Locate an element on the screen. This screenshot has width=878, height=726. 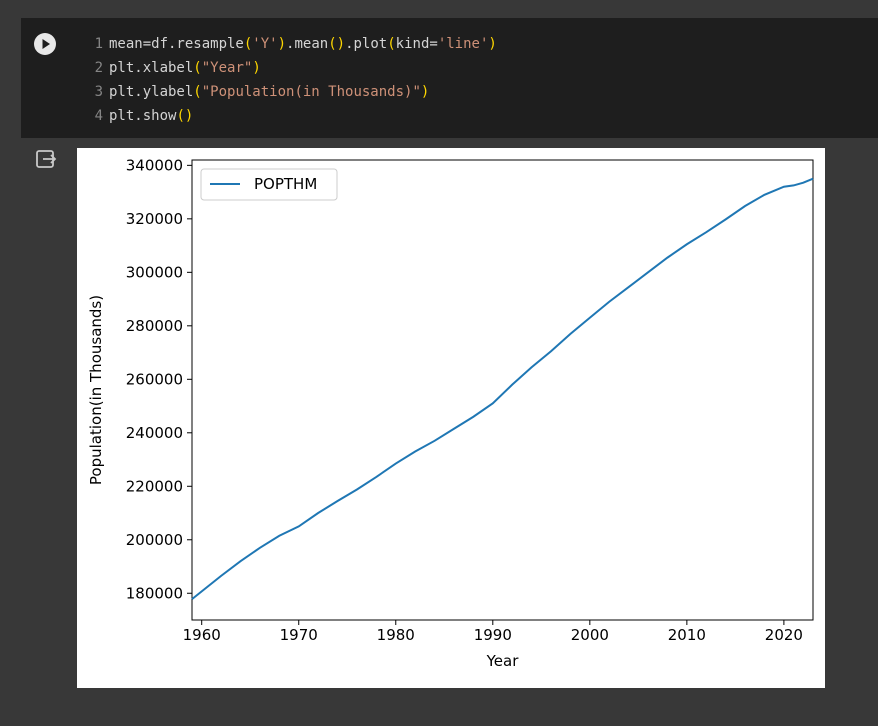
legend-entry: POPTHM is located at coordinates (285, 184).